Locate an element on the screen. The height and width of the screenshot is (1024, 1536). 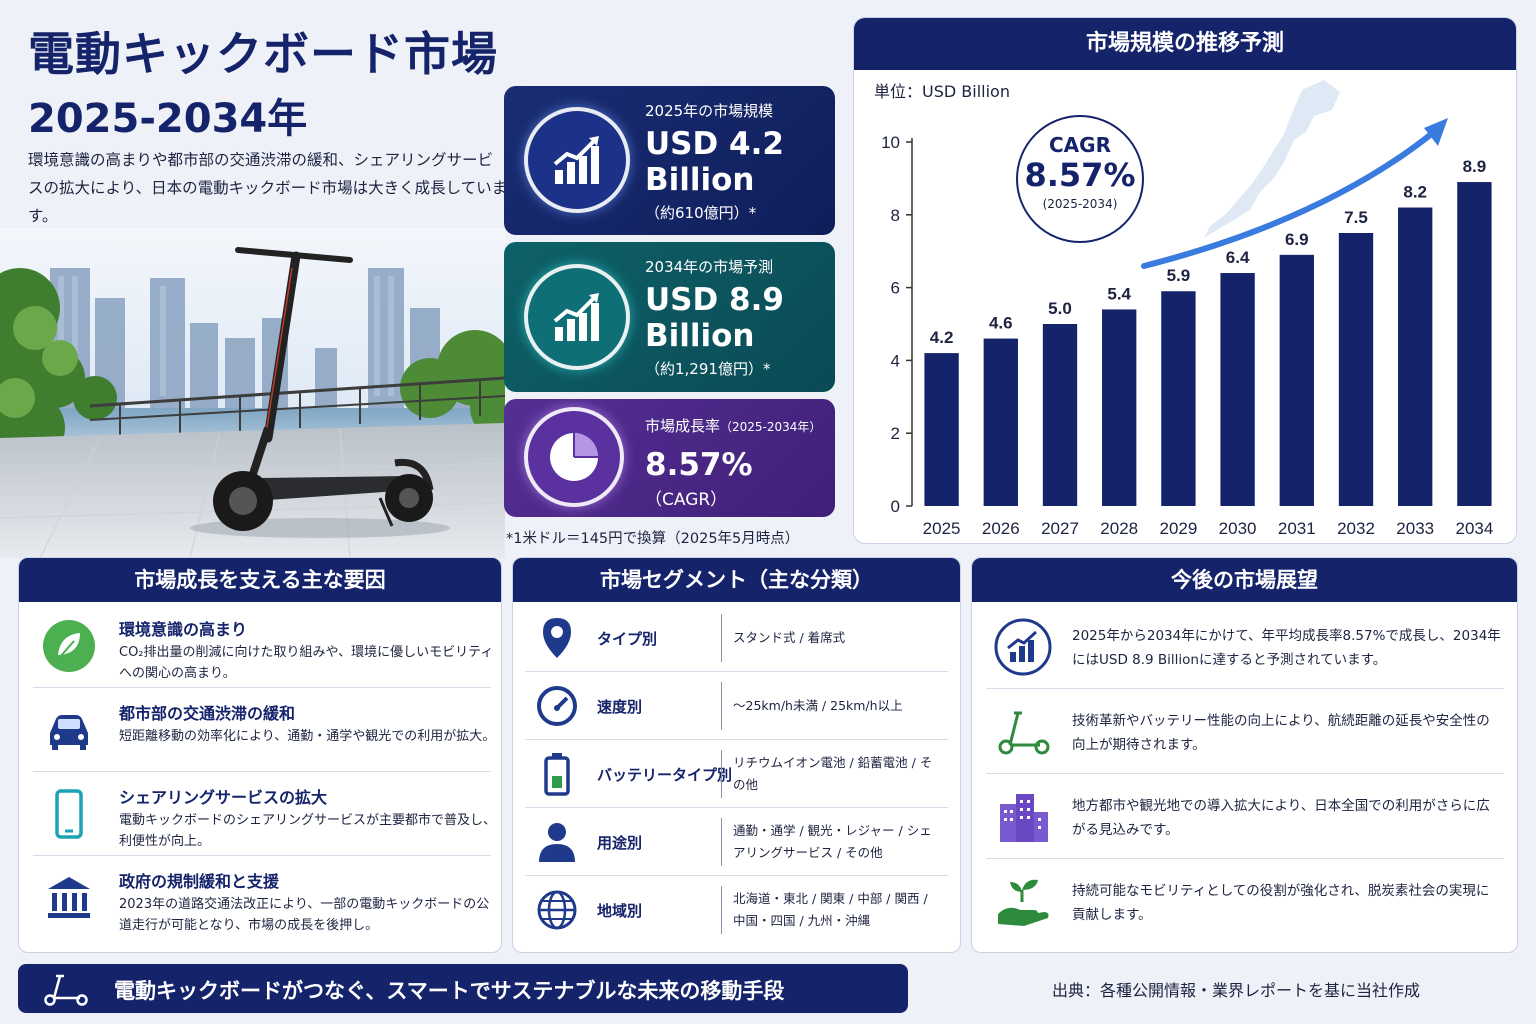
stat-card-cagr: 市場成長率（2025-2034年） 8.57% （CAGR） is located at coordinates (669, 458).